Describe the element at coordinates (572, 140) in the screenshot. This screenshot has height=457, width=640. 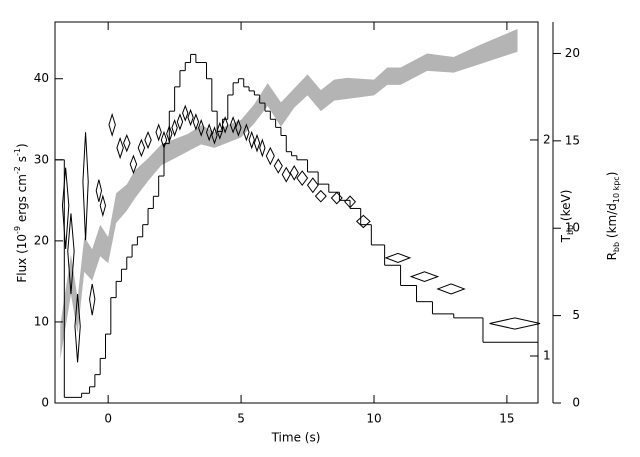
I see `y3-tick-label: 15` at that location.